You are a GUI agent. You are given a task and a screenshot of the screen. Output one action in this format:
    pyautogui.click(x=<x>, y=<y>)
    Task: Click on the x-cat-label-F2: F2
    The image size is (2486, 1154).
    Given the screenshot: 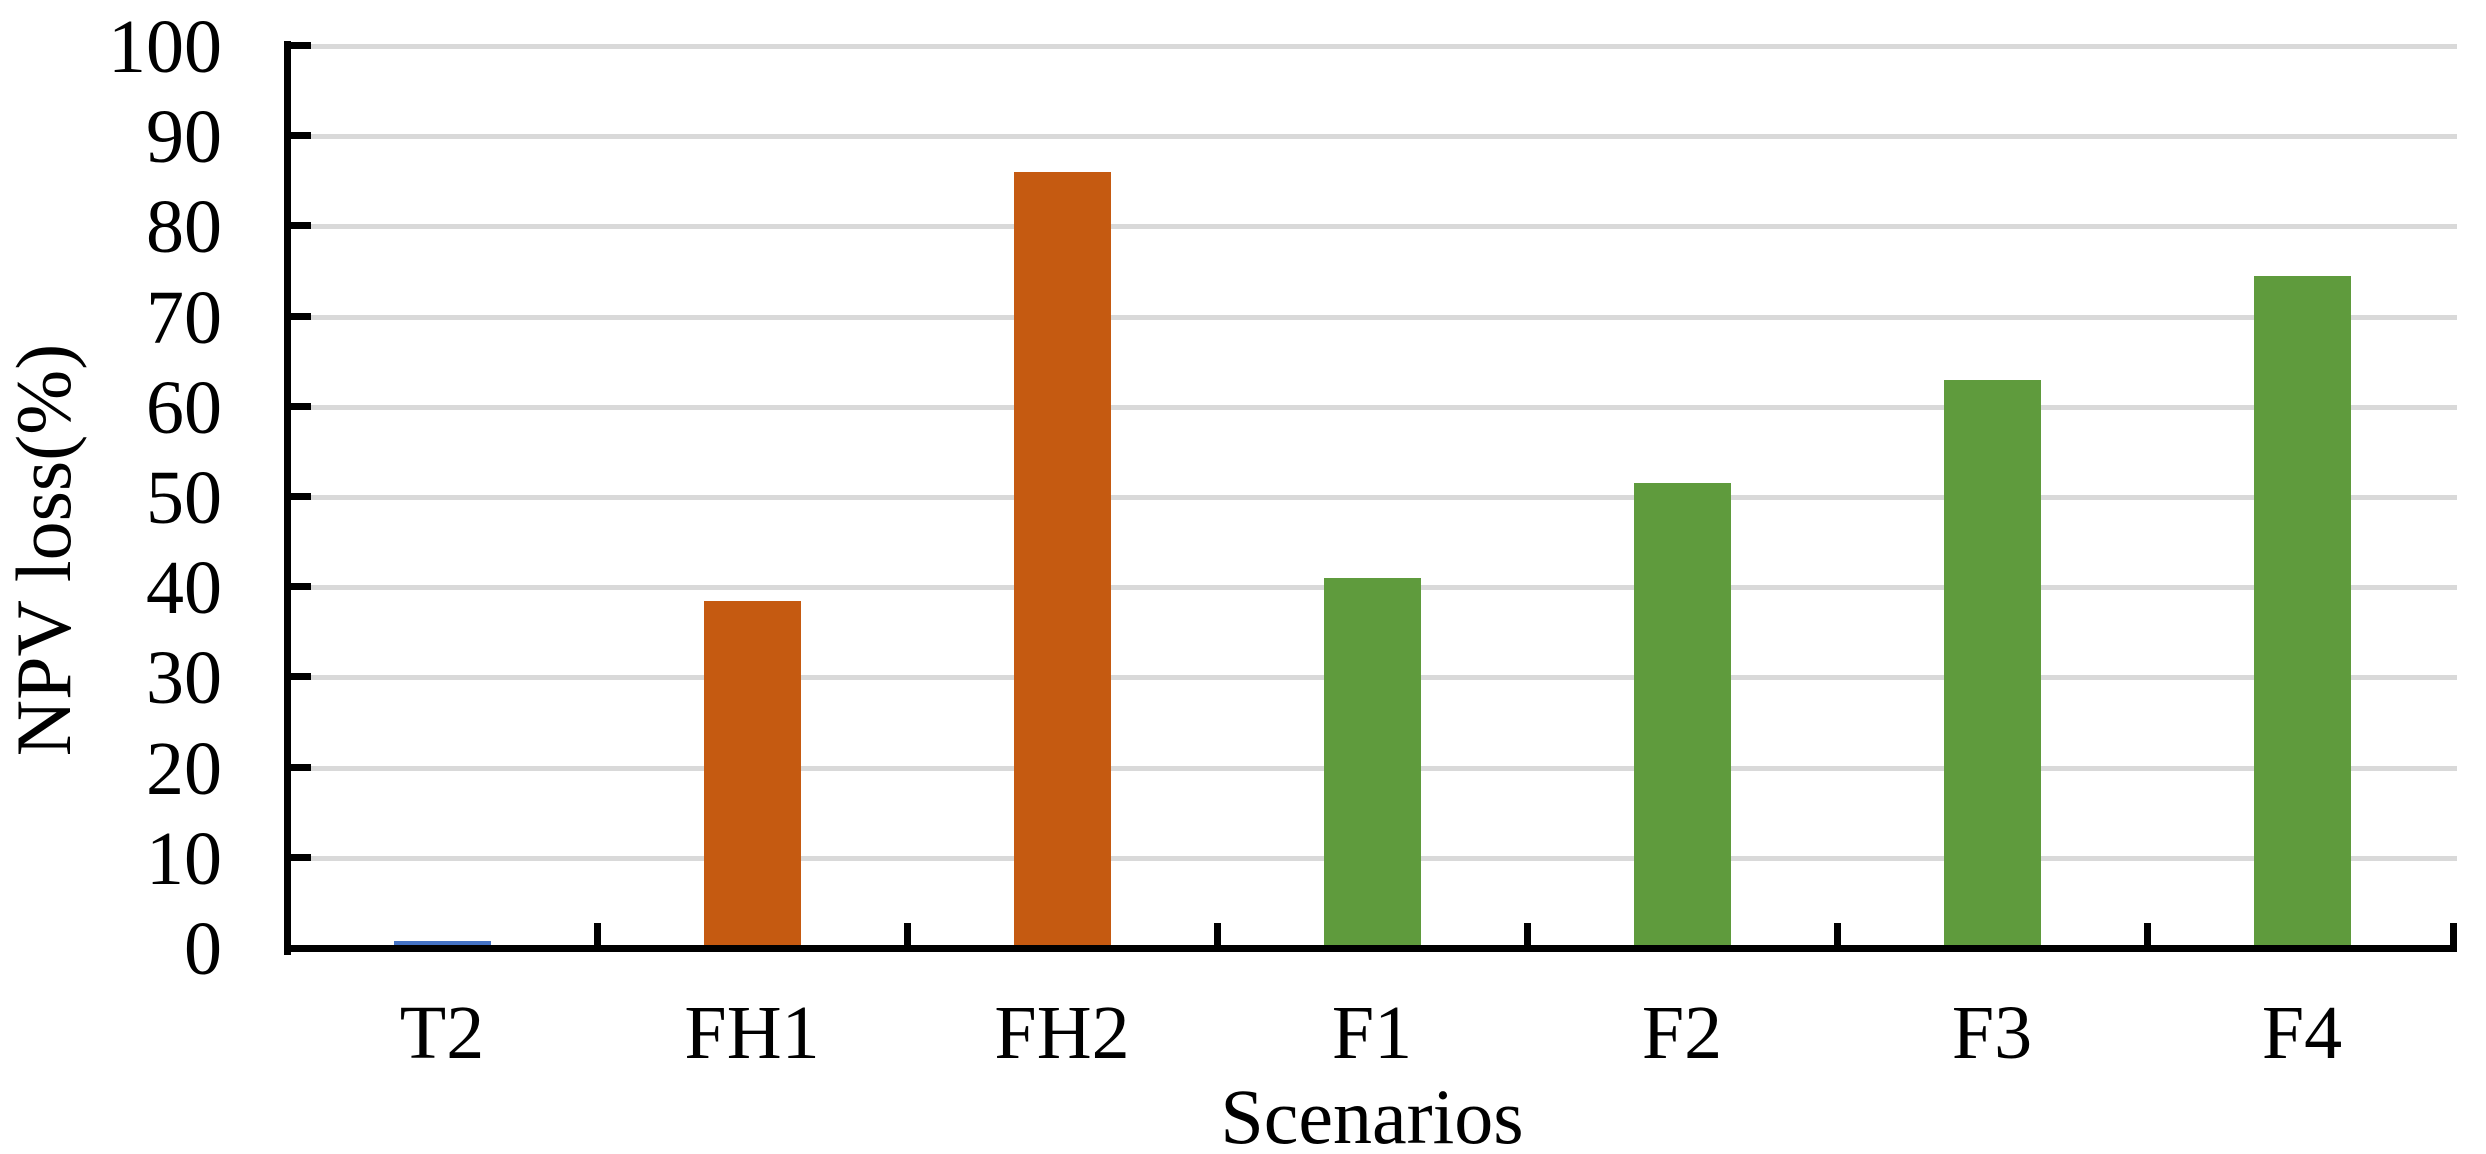 What is the action you would take?
    pyautogui.click(x=1682, y=1033)
    